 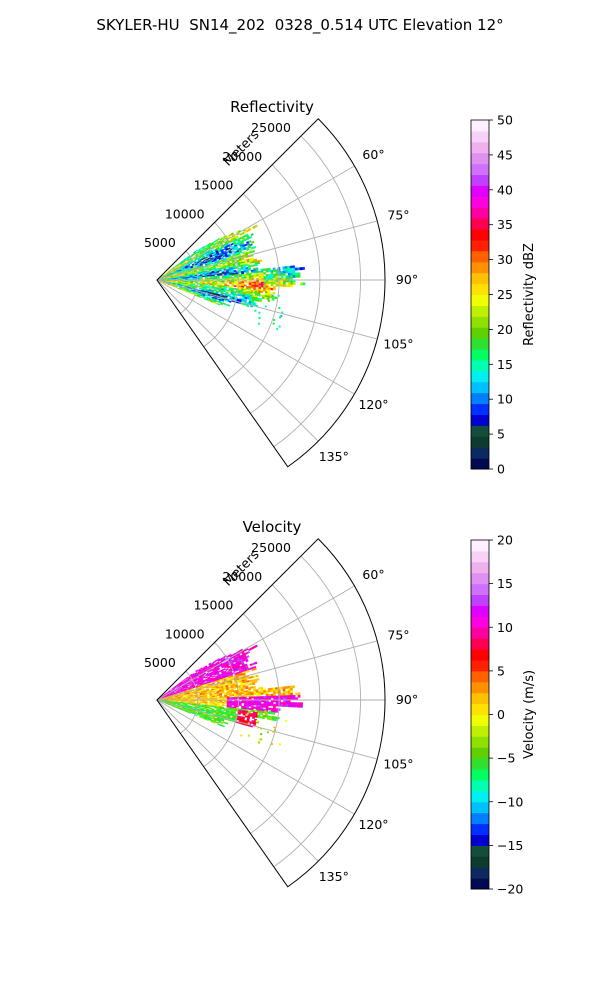 What do you see at coordinates (503, 715) in the screenshot?
I see `colorbar: −20 −15 −10 −5 0 5 10 15 20 Velocity (m/s)` at bounding box center [503, 715].